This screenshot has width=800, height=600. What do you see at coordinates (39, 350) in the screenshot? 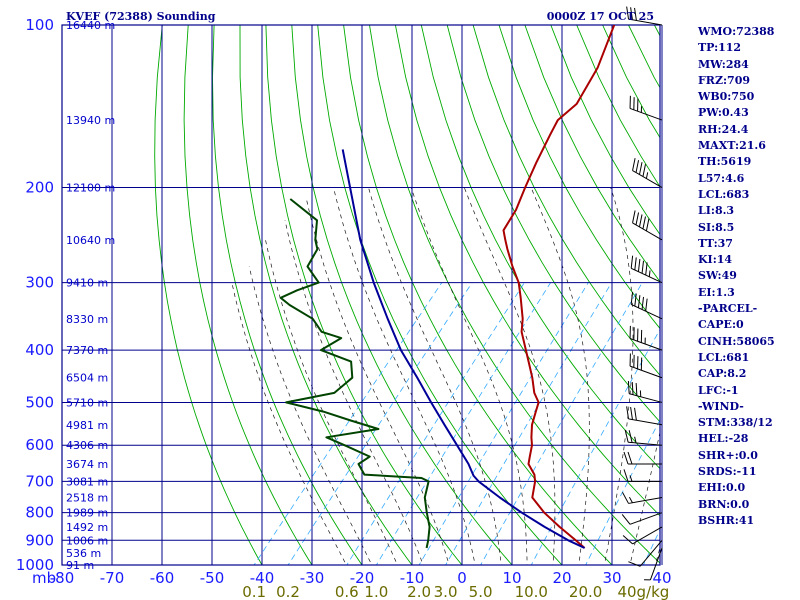
I see `pressure-tick-label: 400` at bounding box center [39, 350].